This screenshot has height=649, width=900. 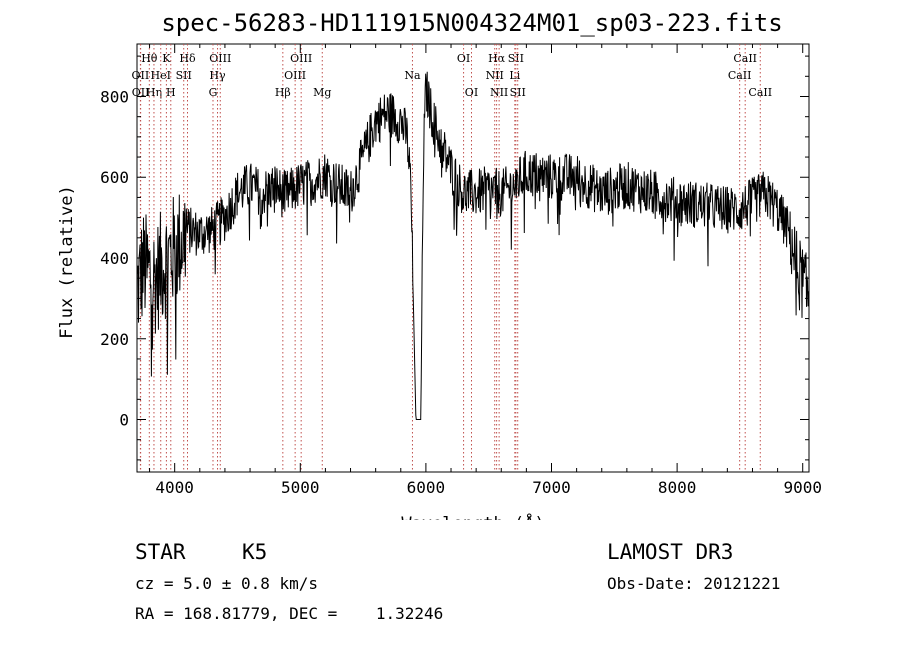 I want to click on line-marker-label: K, so click(x=166, y=58).